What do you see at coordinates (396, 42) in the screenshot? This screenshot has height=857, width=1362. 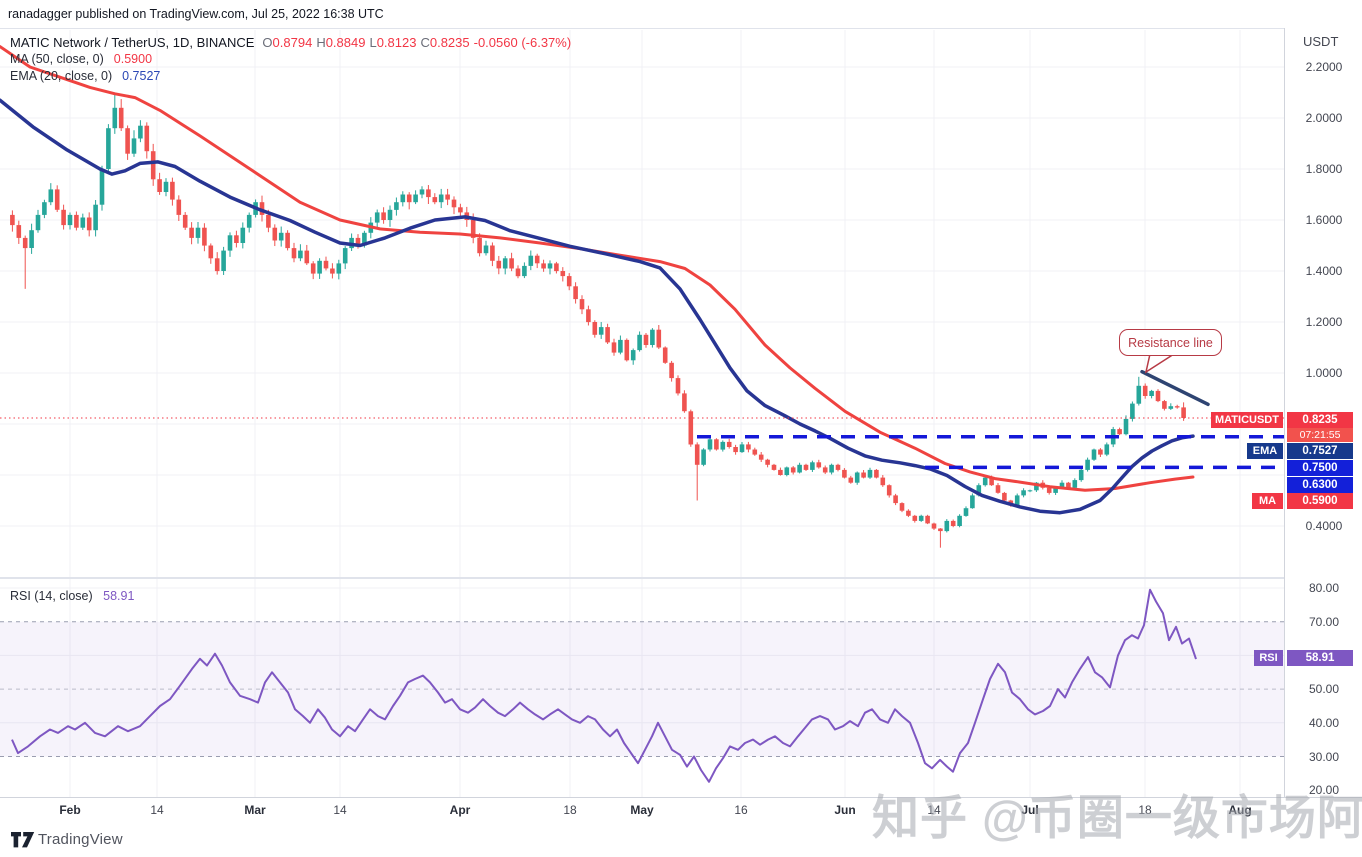 I see `ohlc-value: 0.8123` at bounding box center [396, 42].